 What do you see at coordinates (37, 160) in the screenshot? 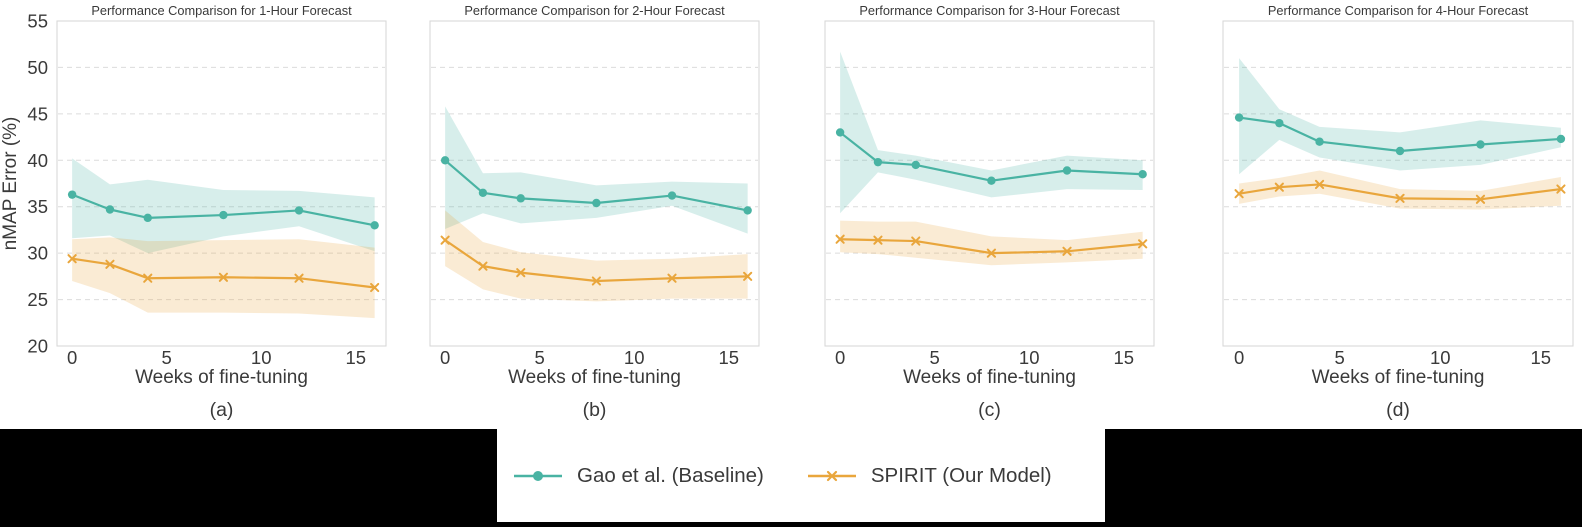
I see `y-tick-label: 40` at bounding box center [37, 160].